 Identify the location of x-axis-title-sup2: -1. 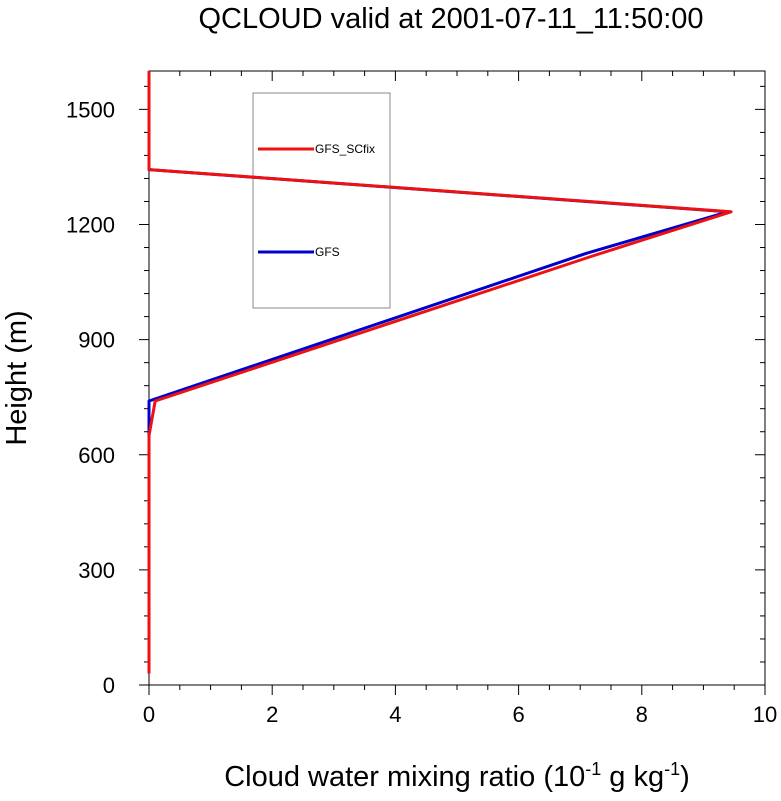
(672, 769).